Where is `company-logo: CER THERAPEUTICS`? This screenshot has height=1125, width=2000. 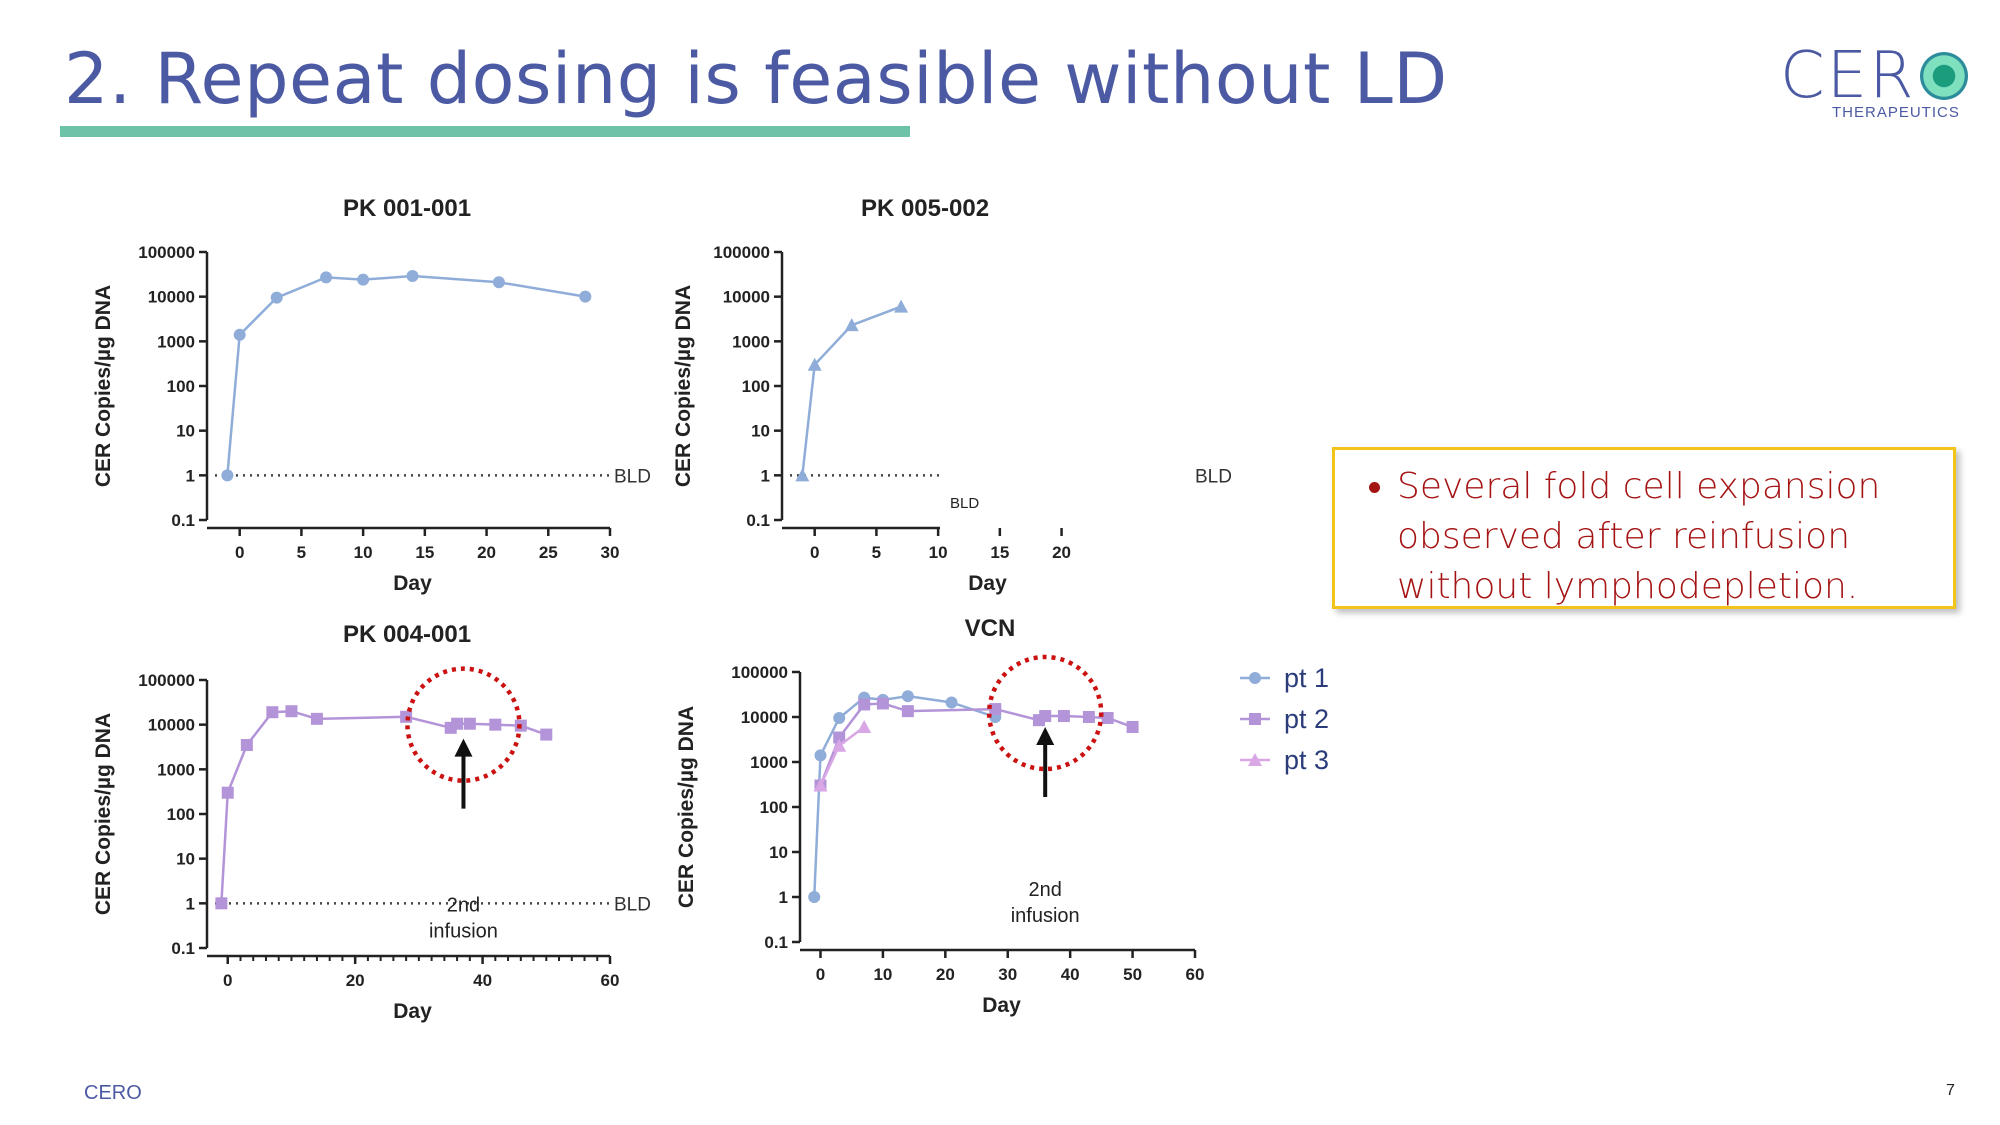 company-logo: CER THERAPEUTICS is located at coordinates (1875, 84).